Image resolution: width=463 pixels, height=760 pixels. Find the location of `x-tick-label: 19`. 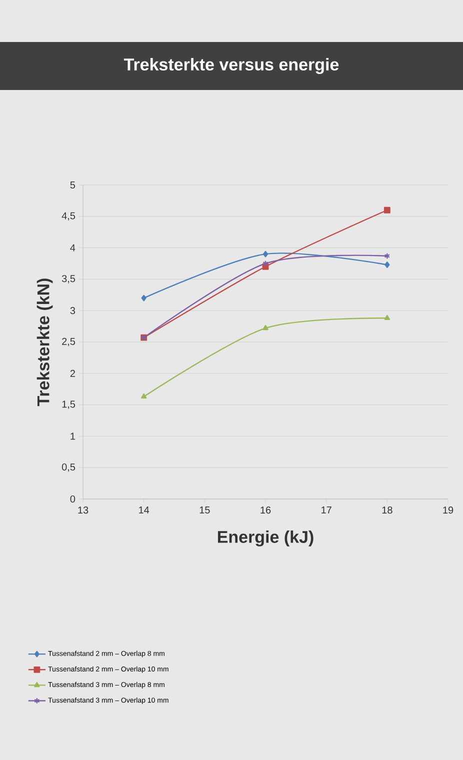

x-tick-label: 19 is located at coordinates (448, 510).